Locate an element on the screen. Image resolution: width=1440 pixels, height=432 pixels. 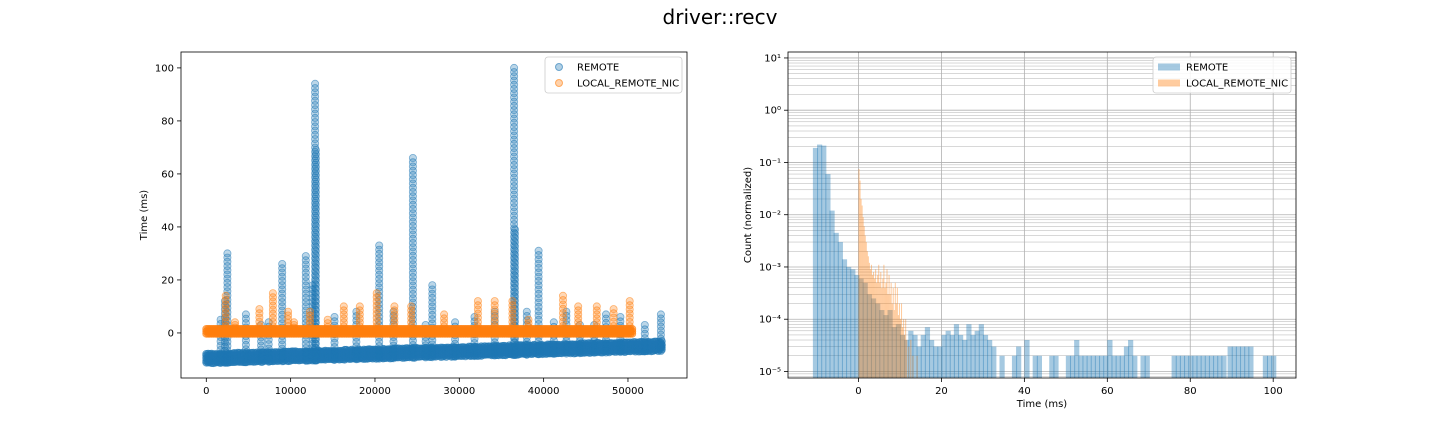
x-tick-label: 30000 is located at coordinates (459, 391).